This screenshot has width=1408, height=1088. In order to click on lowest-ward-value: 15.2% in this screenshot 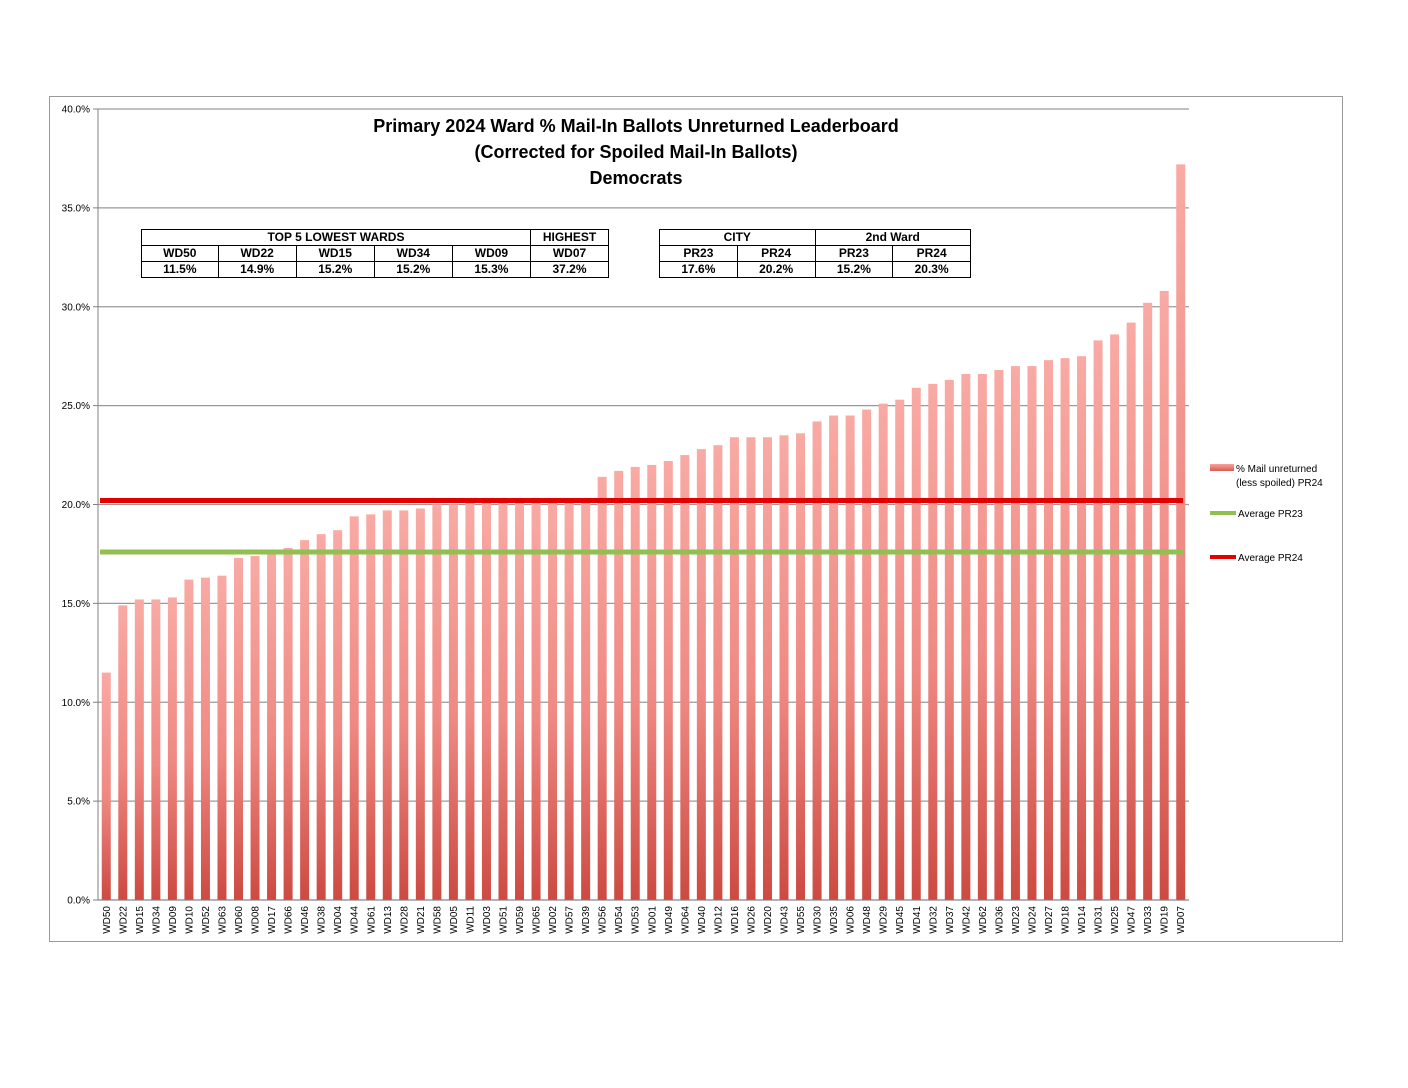, I will do `click(413, 269)`.